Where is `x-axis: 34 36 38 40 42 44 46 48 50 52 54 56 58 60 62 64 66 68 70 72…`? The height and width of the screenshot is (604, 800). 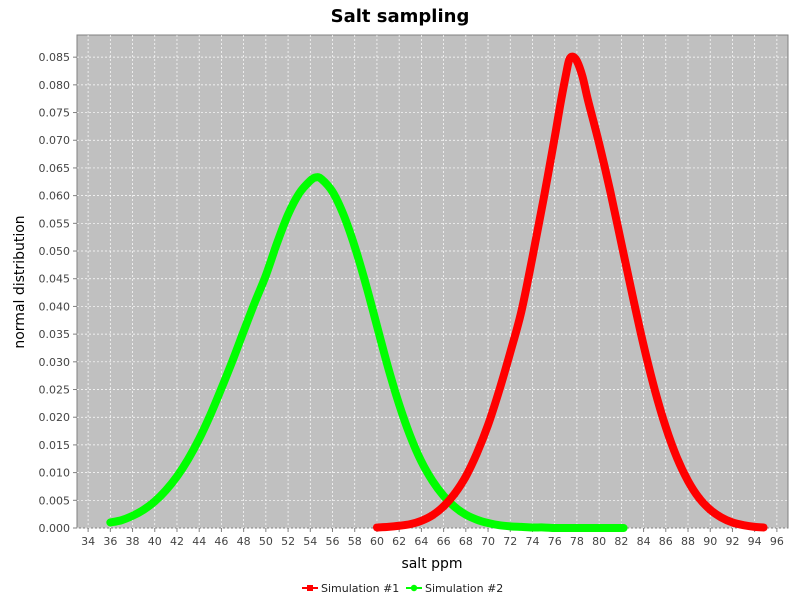
x-axis: 34 36 38 40 42 44 46 48 50 52 54 56 58 60 62 64 66 68 70 72… is located at coordinates (432, 538).